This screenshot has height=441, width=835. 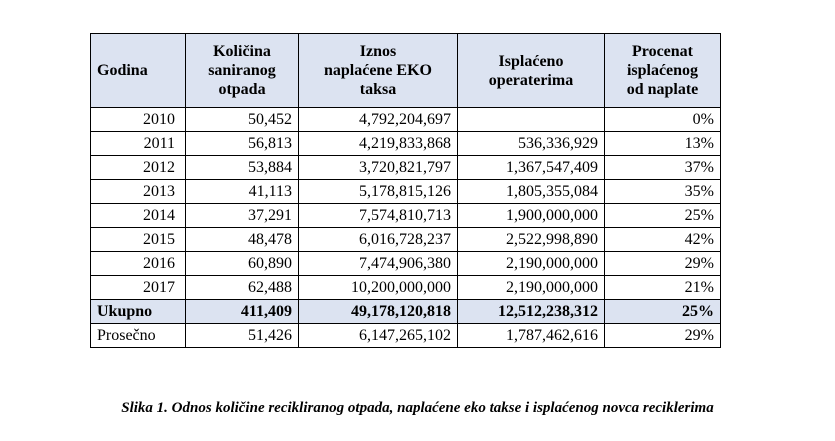 I want to click on header-line: Procenat, so click(x=662, y=51).